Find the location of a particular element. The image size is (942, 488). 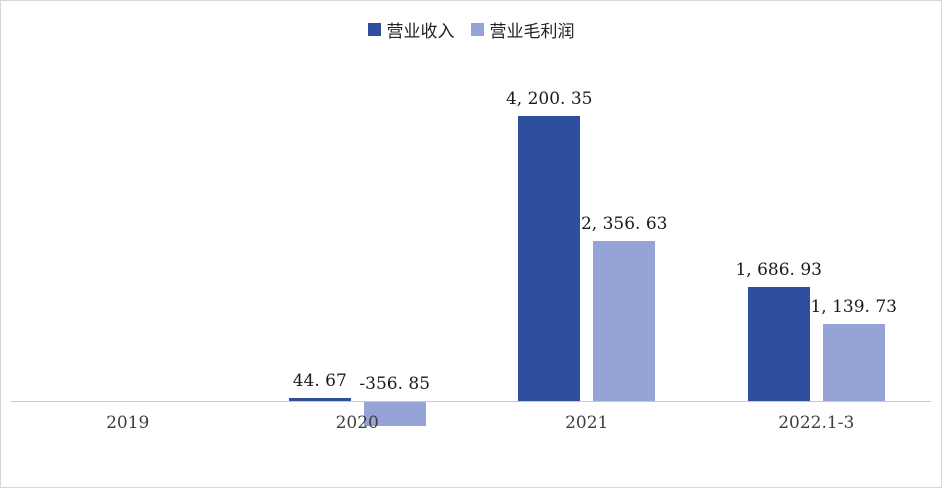

legend-label: 营业毛利润 is located at coordinates (532, 32).